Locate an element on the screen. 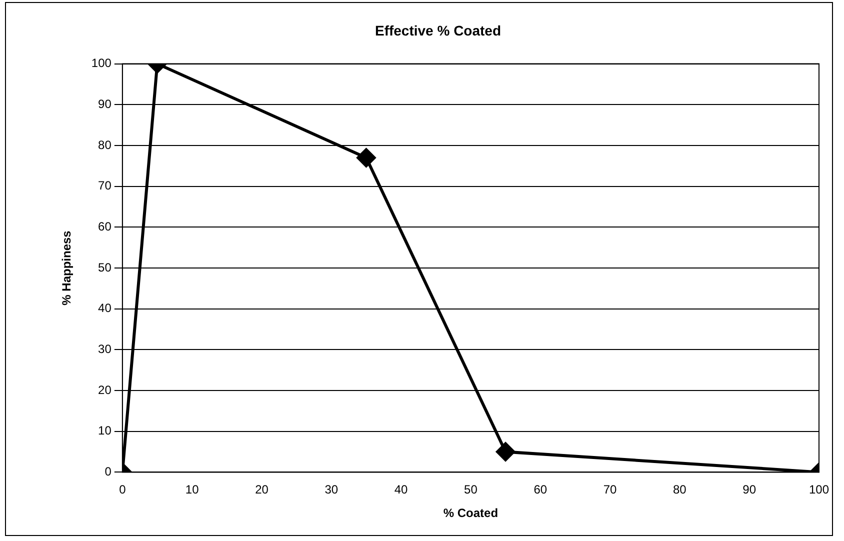 This screenshot has width=844, height=541. y-tick-label: 90 is located at coordinates (105, 103).